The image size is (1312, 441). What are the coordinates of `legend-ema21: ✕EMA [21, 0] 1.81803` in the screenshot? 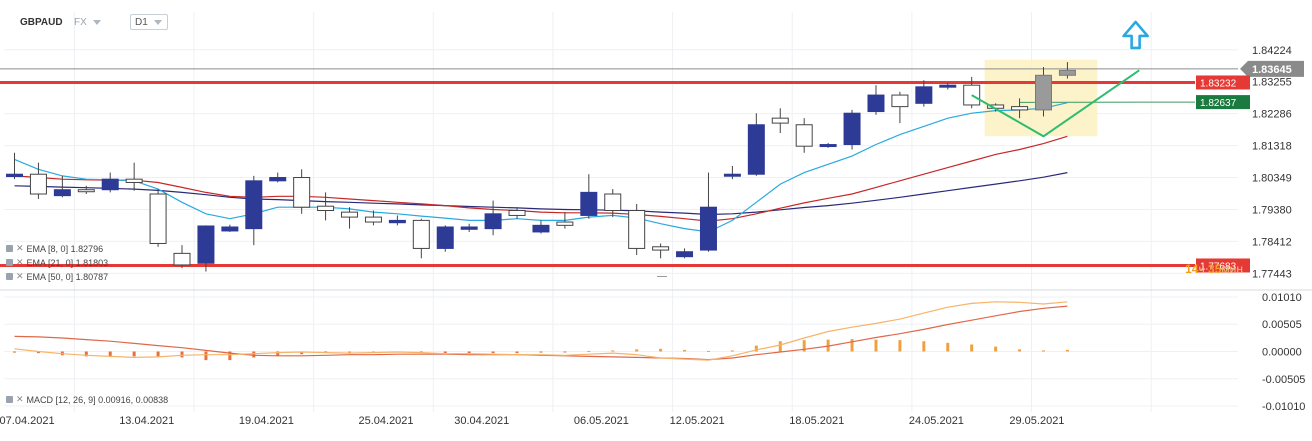 It's located at (57, 262).